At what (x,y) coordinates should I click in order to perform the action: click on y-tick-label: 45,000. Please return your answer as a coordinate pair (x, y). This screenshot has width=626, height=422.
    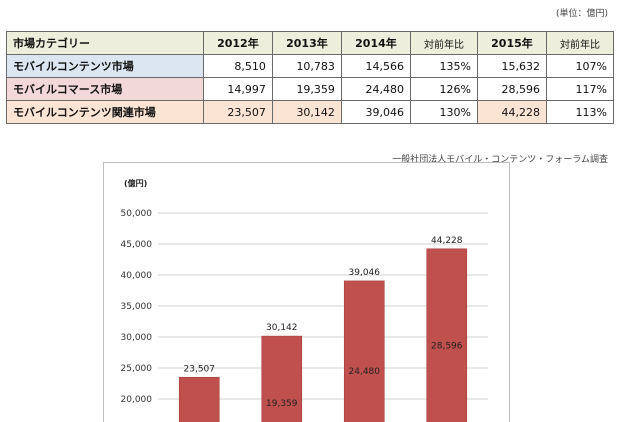
    Looking at the image, I should click on (137, 245).